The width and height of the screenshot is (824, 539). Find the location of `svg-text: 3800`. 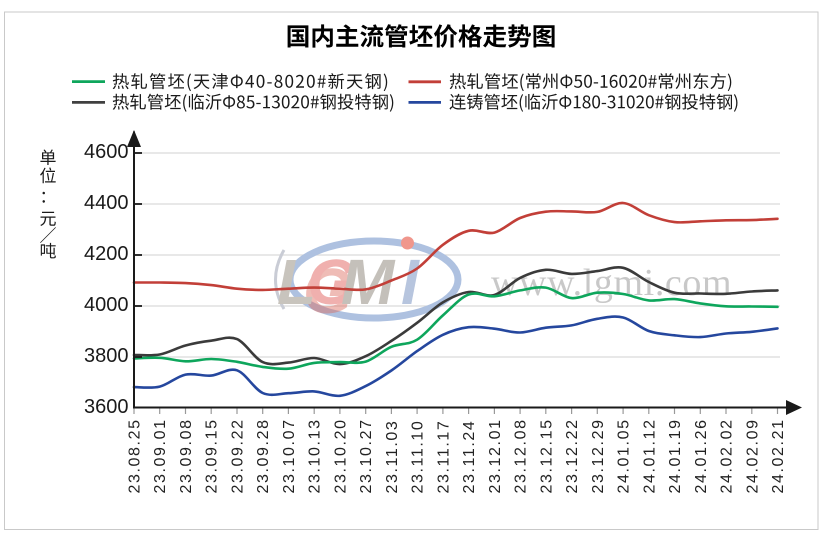

svg-text: 3800 is located at coordinates (106, 356).